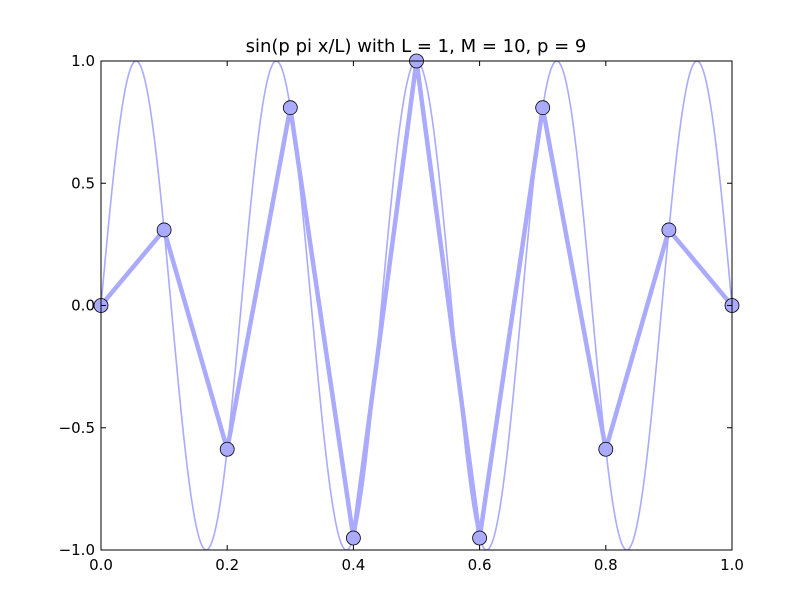 This screenshot has width=812, height=612. I want to click on y-tick-label: −0.5, so click(77, 428).